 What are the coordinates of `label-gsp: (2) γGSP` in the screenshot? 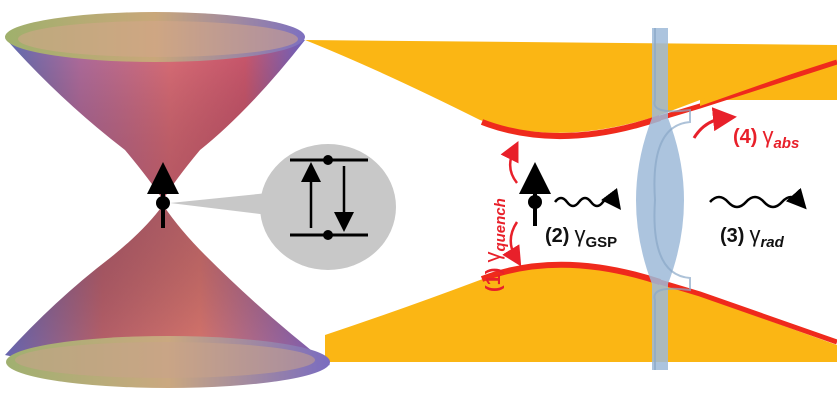 It's located at (581, 236).